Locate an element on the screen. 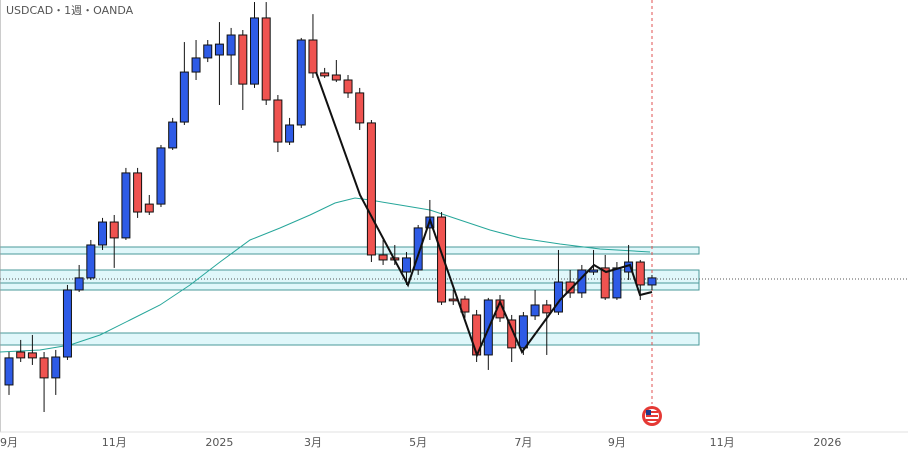 Image resolution: width=908 pixels, height=454 pixels. x-tick-label: 7月 is located at coordinates (523, 442).